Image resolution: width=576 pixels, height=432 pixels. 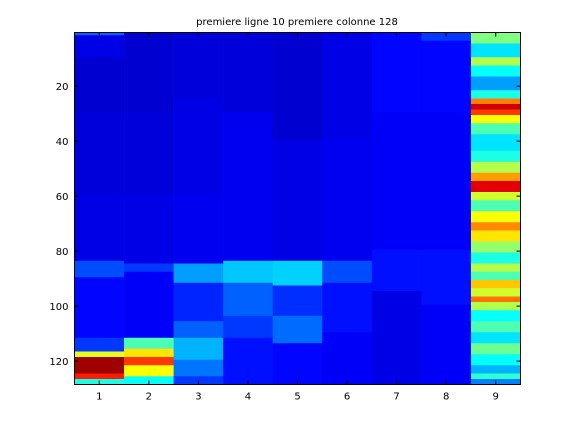 What do you see at coordinates (396, 397) in the screenshot?
I see `x-tick-label: 7` at bounding box center [396, 397].